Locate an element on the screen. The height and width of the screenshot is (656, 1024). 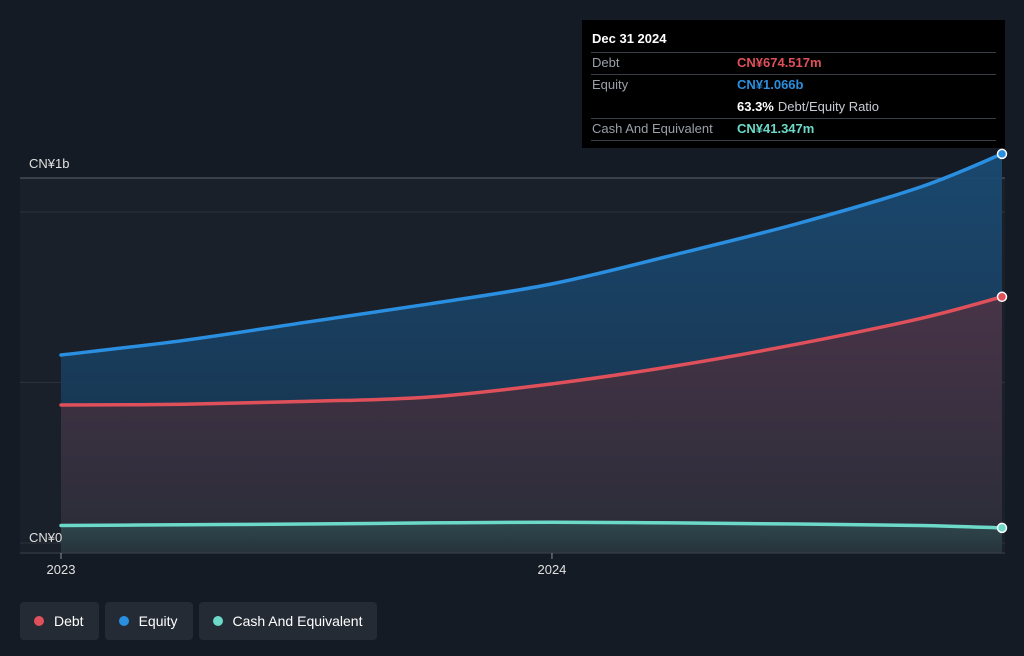
x-tick-label: 2023 is located at coordinates (61, 569).